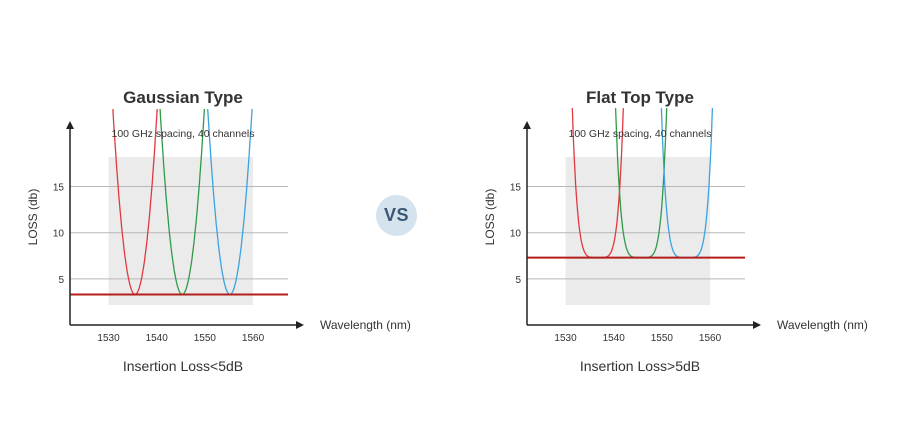  I want to click on gaussian-y-axis-label: LOSS (db), so click(33, 217).